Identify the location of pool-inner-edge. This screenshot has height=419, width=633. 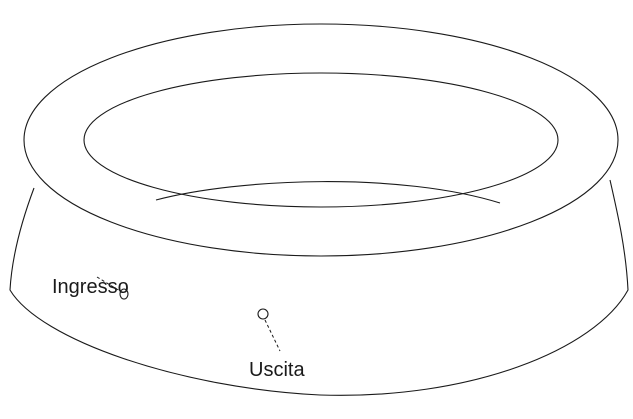
(328, 192).